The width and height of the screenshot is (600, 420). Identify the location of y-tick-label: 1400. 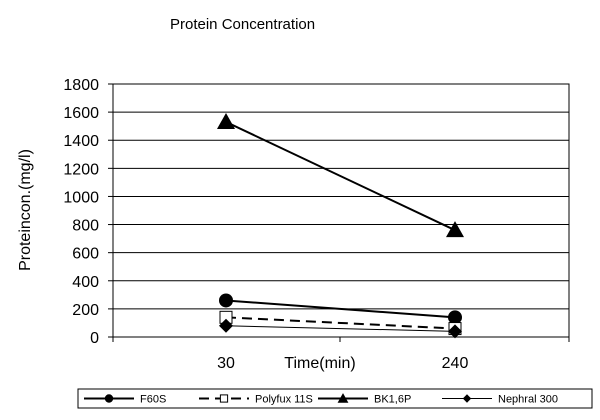
(81, 141).